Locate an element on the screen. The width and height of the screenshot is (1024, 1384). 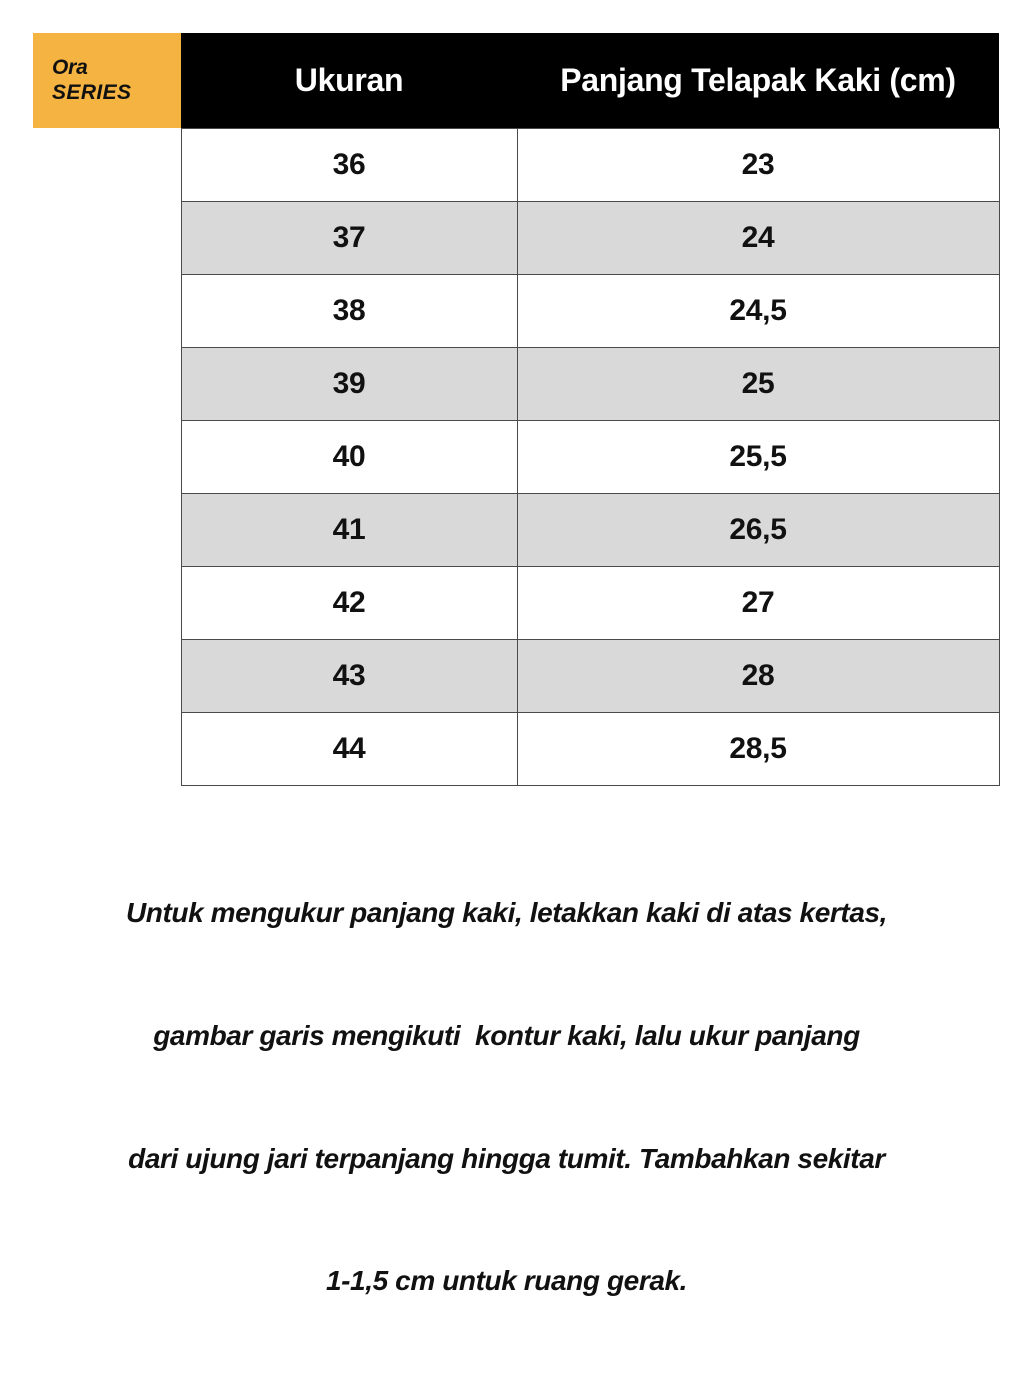
table-row: 39 25 is located at coordinates (516, 383).